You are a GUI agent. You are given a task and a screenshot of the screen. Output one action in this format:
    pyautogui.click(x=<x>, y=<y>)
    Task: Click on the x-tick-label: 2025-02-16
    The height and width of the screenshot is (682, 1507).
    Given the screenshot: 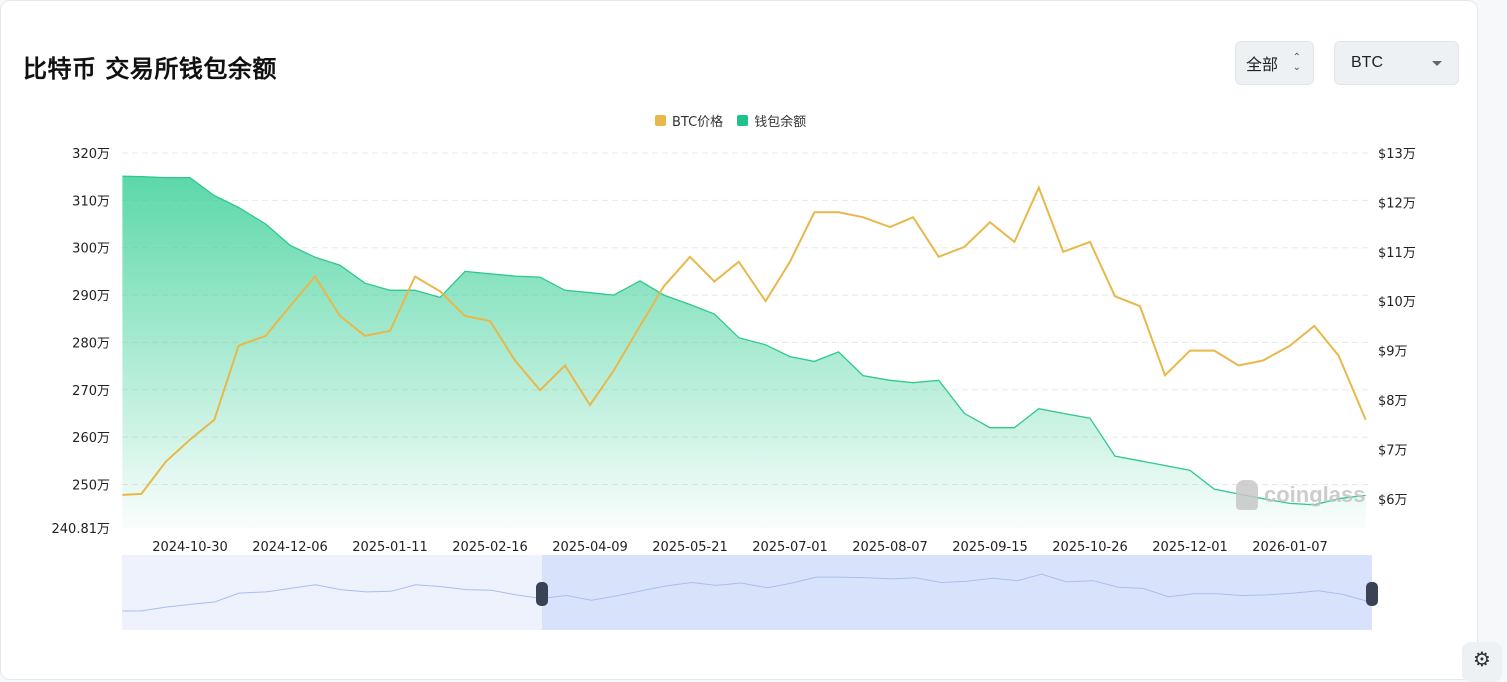 What is the action you would take?
    pyautogui.click(x=490, y=547)
    